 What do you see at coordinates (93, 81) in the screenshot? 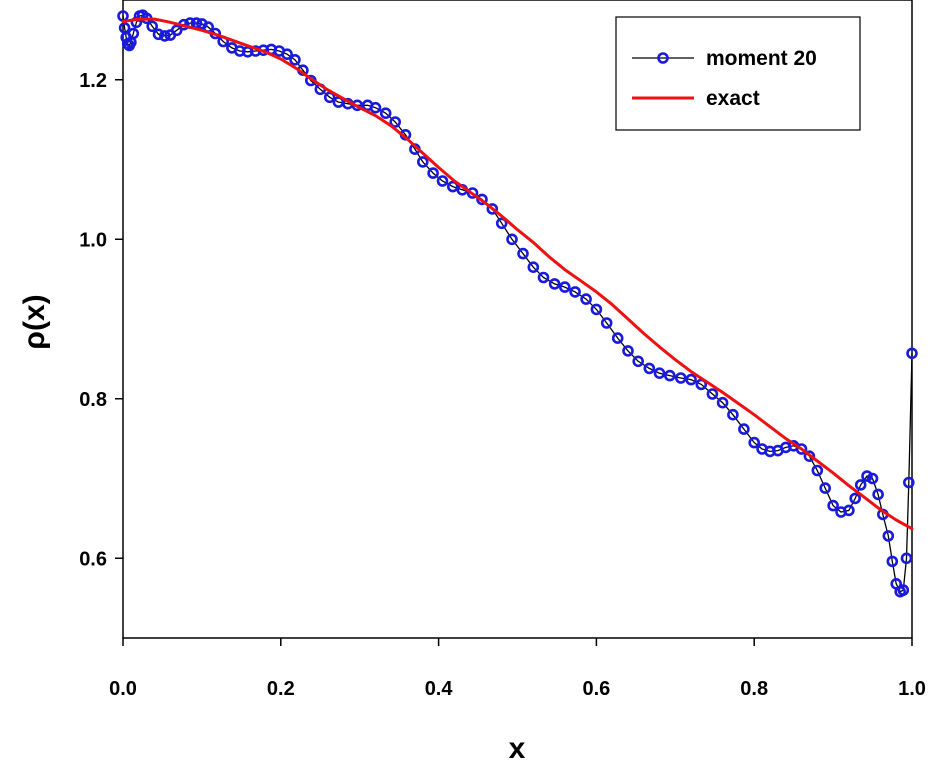
I see `y-tick-label: 1.2` at bounding box center [93, 81].